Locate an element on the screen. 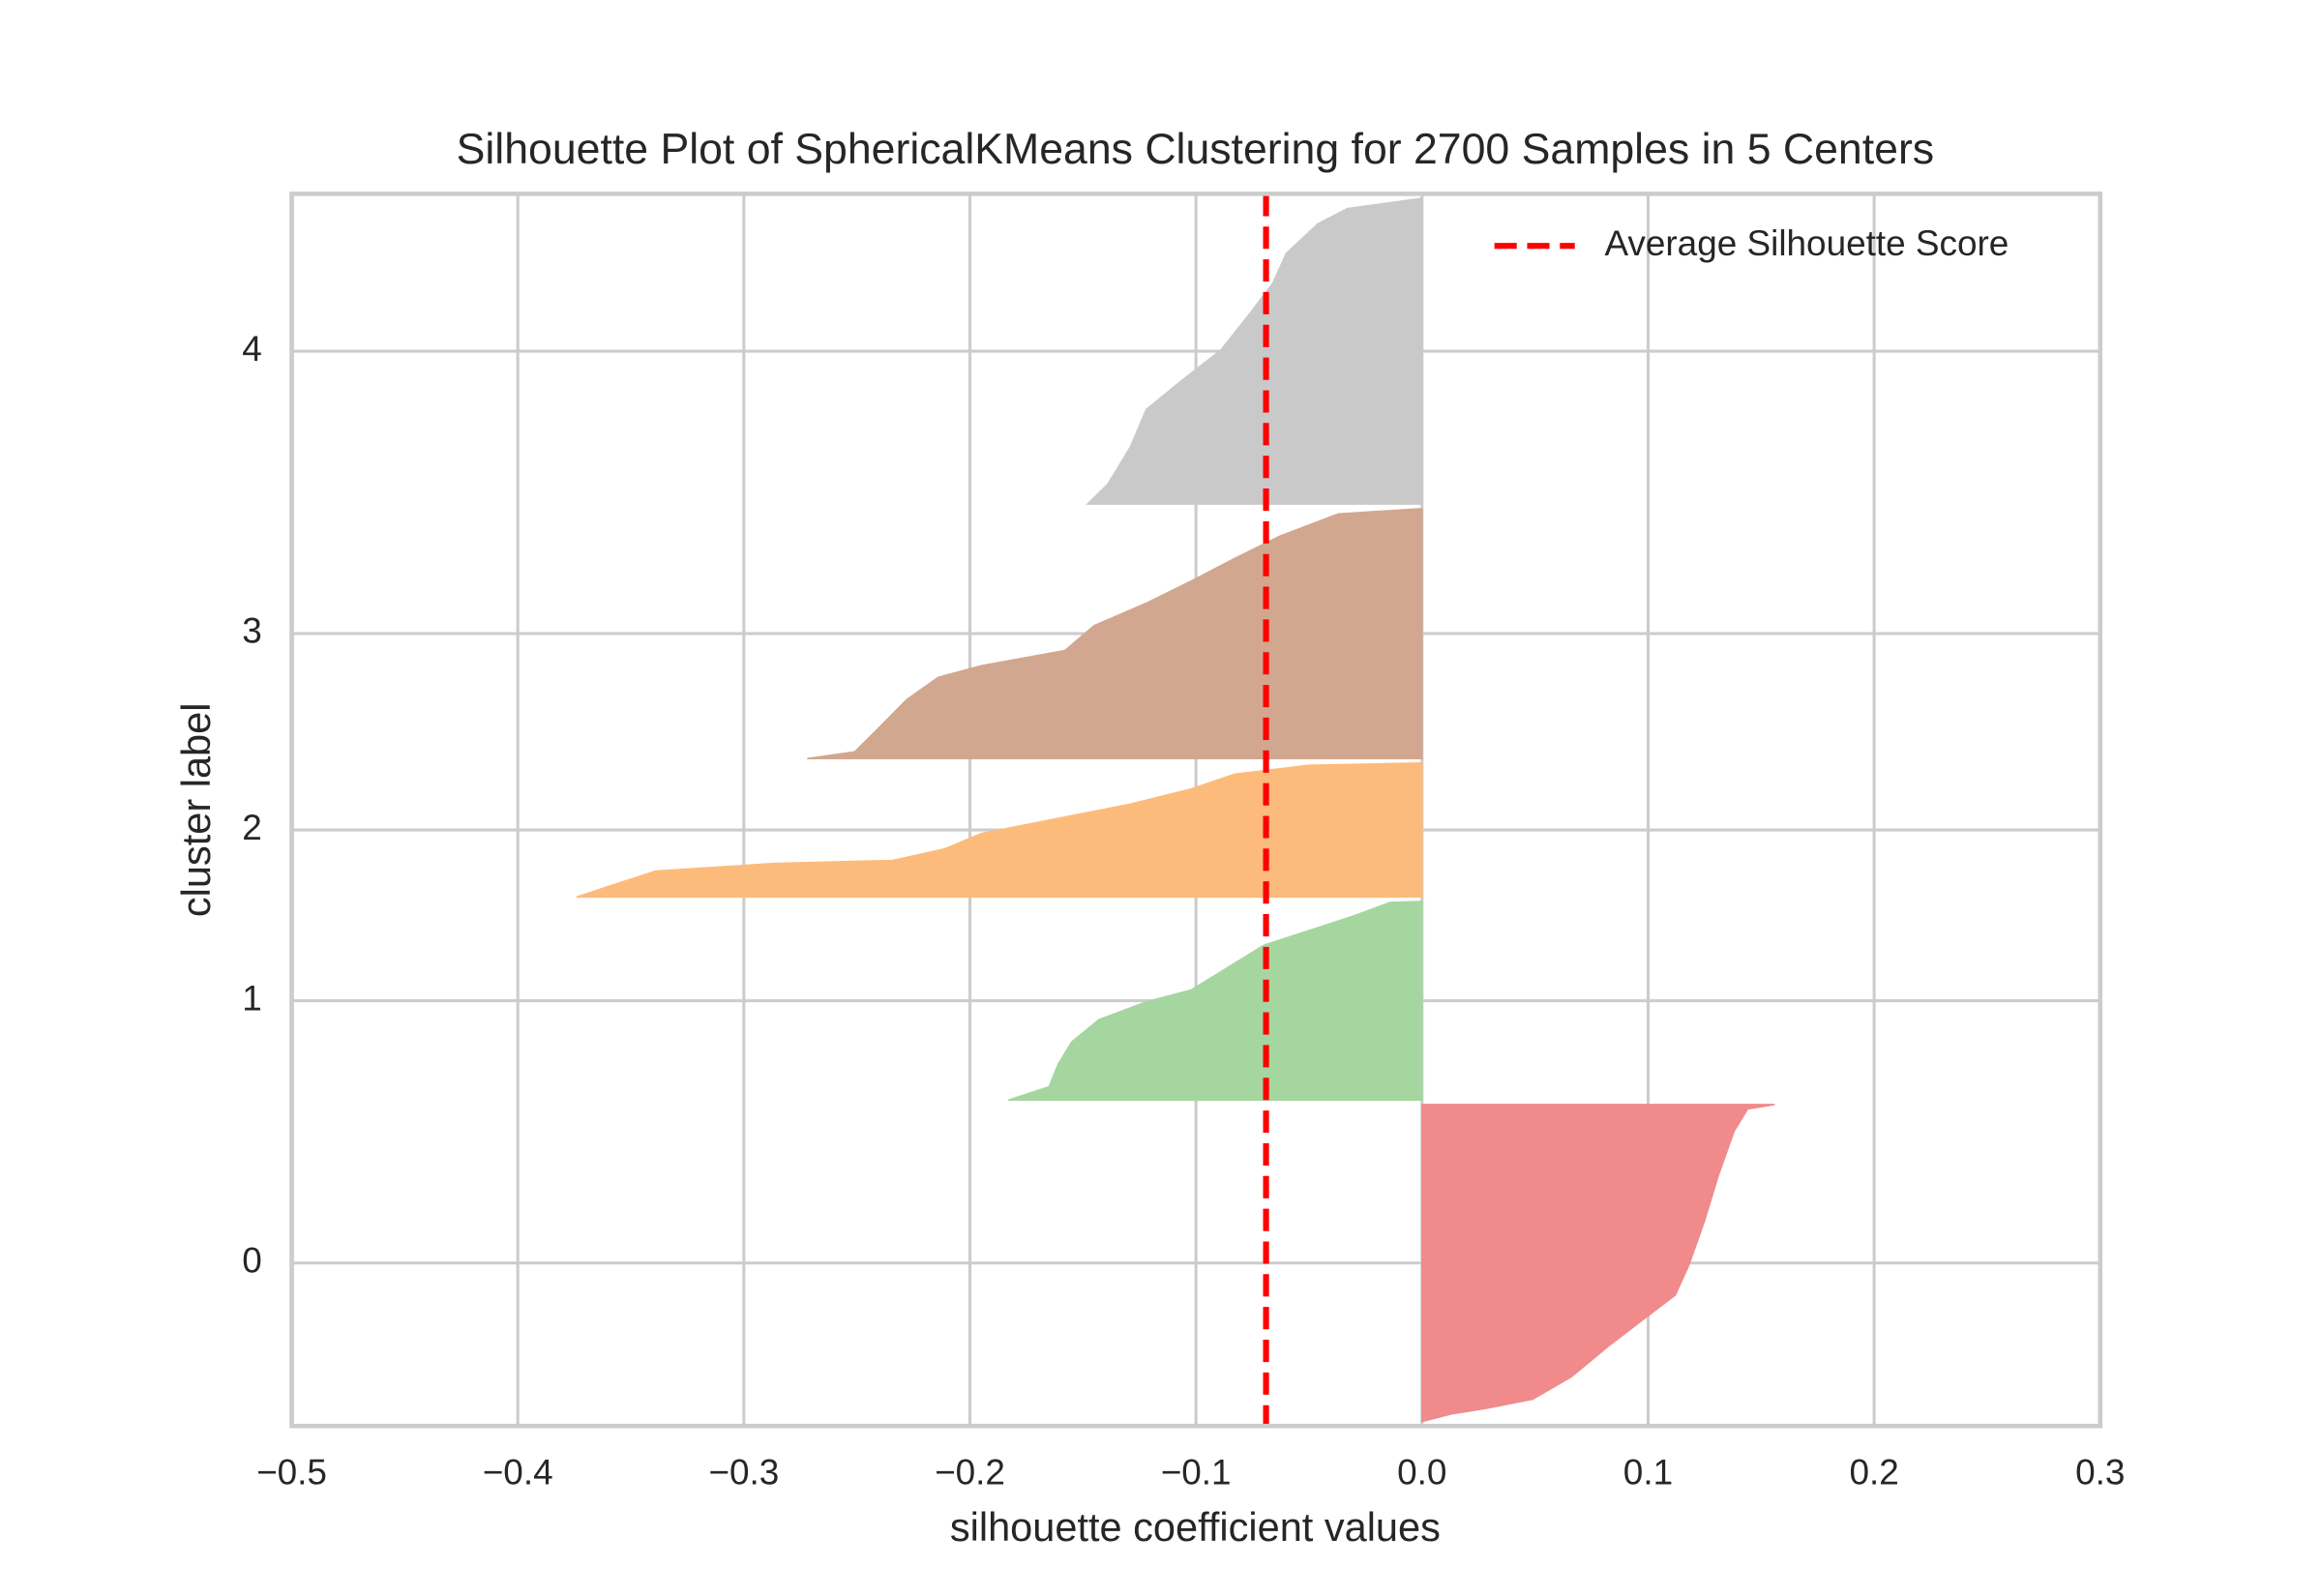 The width and height of the screenshot is (2322, 1596). x-tick-label: −0.3 is located at coordinates (743, 1473).